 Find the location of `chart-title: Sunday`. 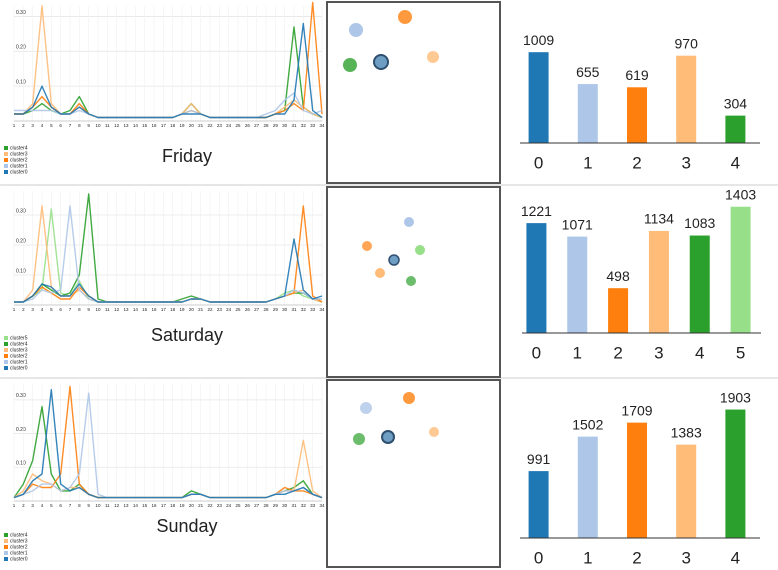

chart-title: Sunday is located at coordinates (186, 526).